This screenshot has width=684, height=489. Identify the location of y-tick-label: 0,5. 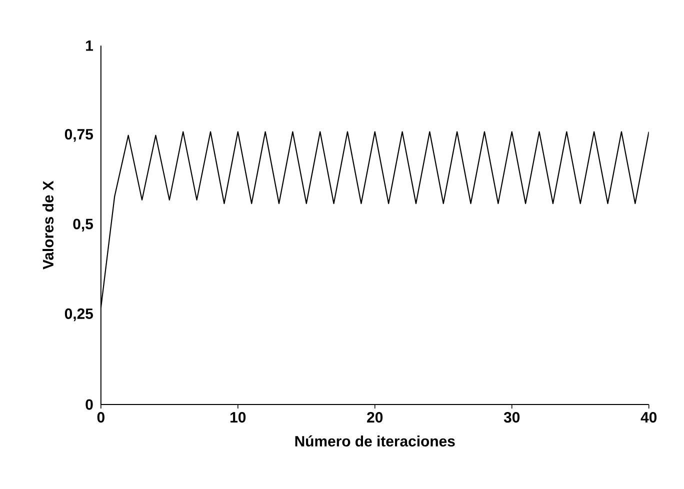
(83, 225).